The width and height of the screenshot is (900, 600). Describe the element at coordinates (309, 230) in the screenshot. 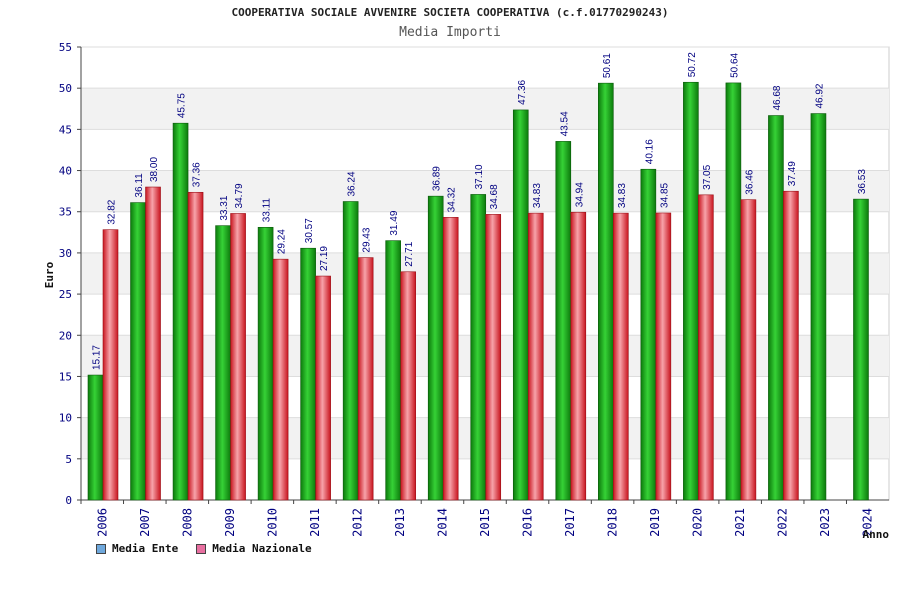

I see `data-label-media-ente: 30.57` at that location.